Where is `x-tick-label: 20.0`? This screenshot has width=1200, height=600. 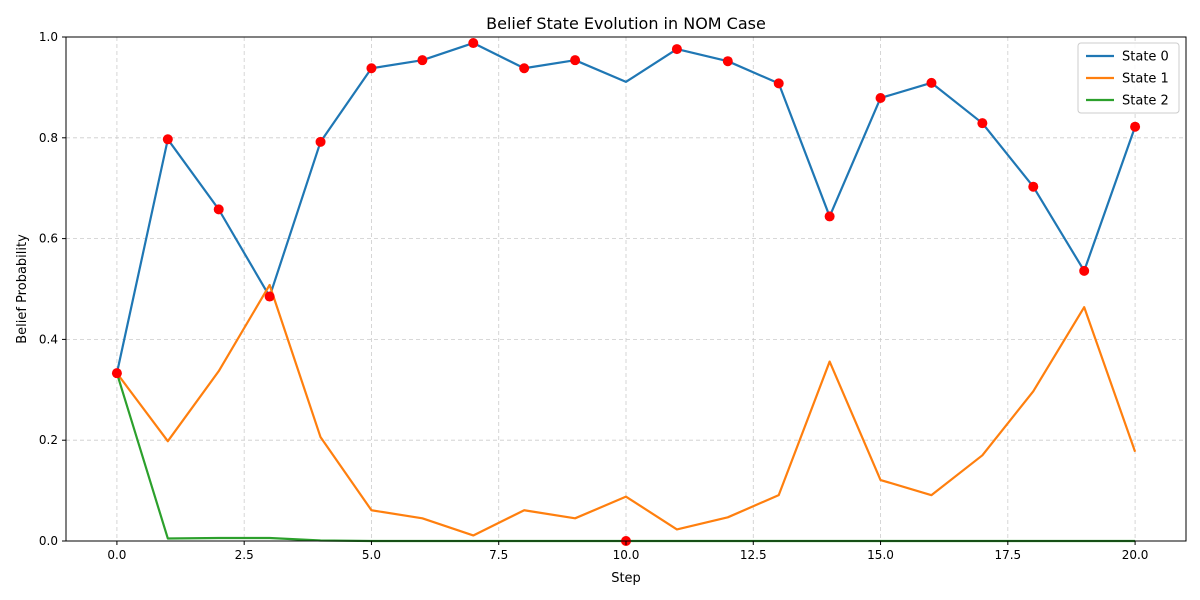 x-tick-label: 20.0 is located at coordinates (1135, 555).